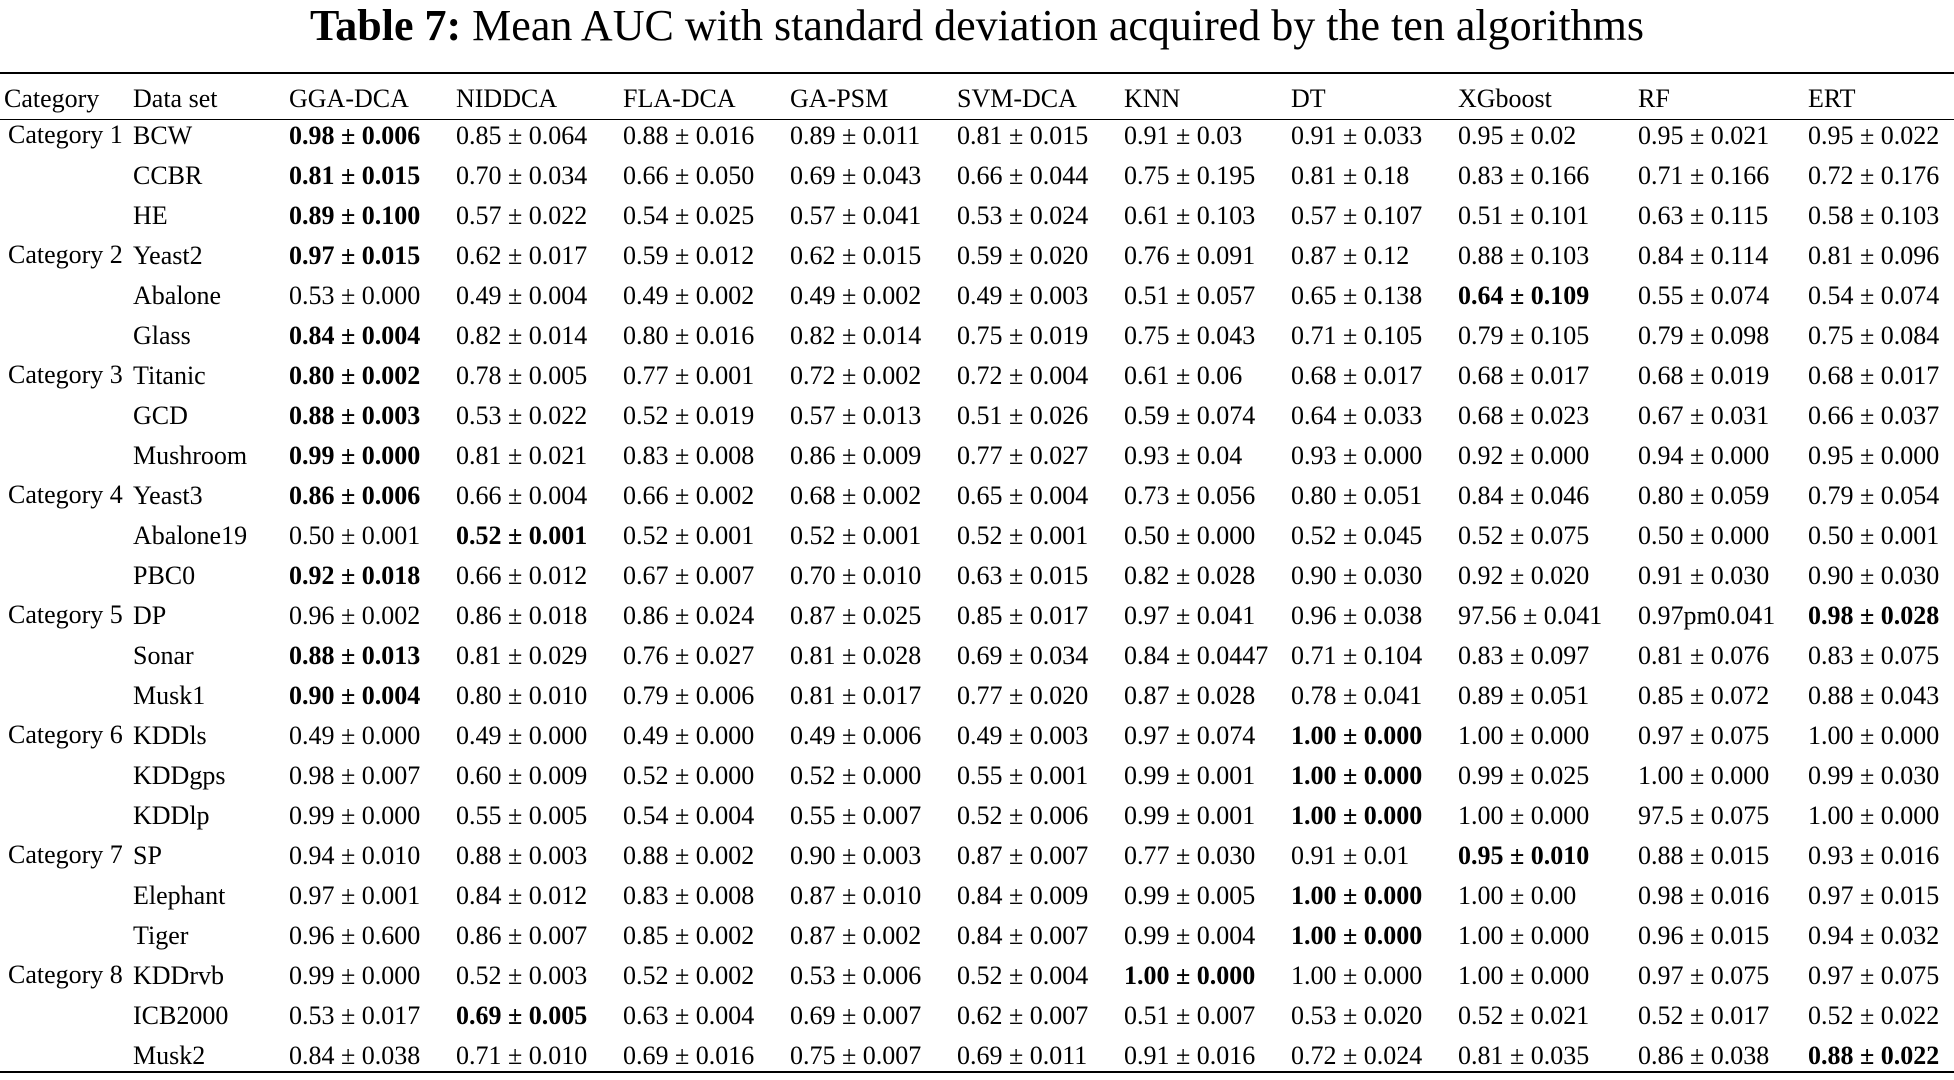  I want to click on value-cell: 0.85 ± 0.064, so click(522, 135).